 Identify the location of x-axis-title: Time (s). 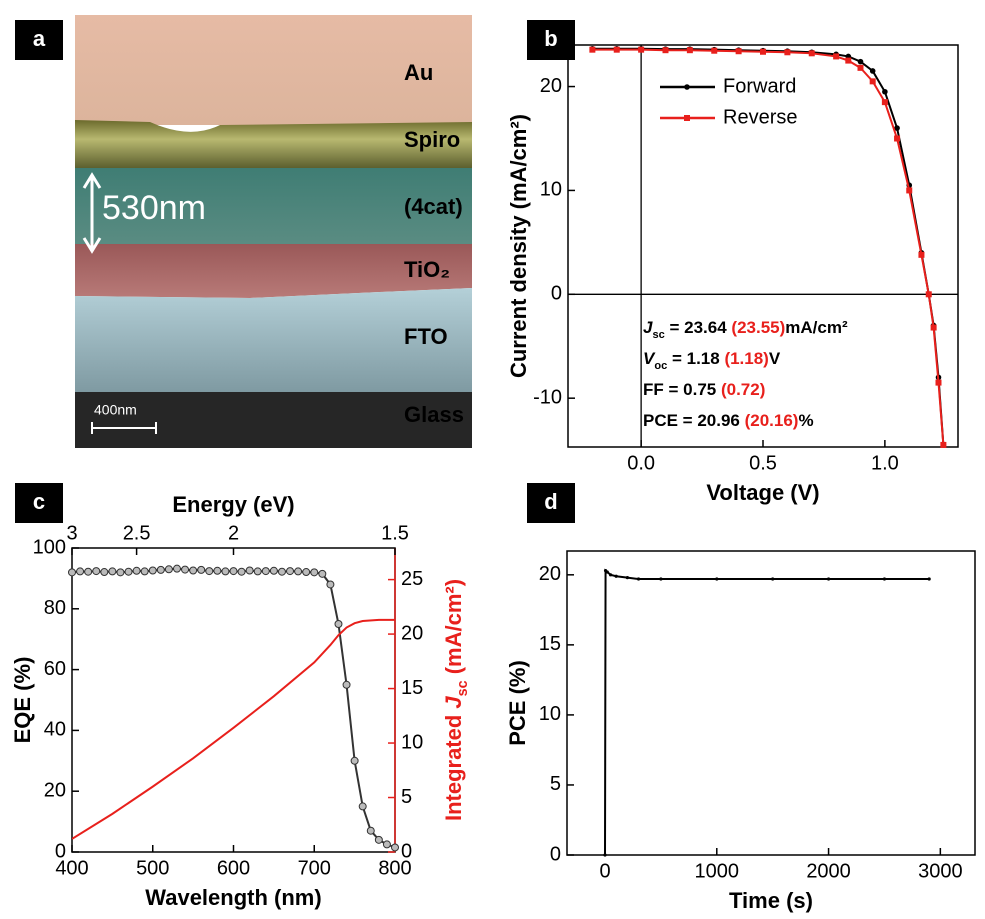
(771, 900).